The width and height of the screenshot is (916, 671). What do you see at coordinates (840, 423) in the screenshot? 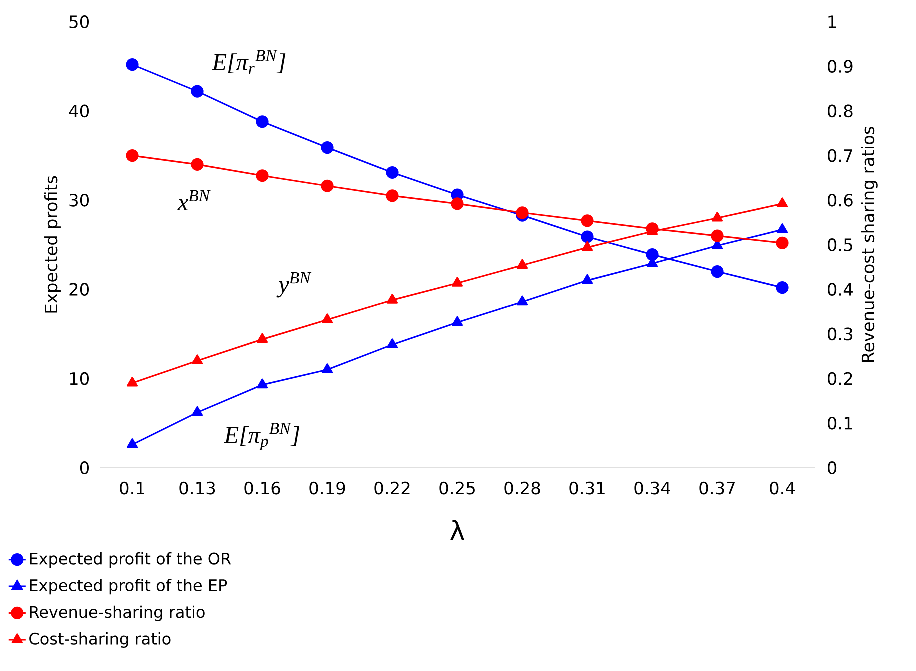
I see `y2-tick-label: 0.1` at bounding box center [840, 423].